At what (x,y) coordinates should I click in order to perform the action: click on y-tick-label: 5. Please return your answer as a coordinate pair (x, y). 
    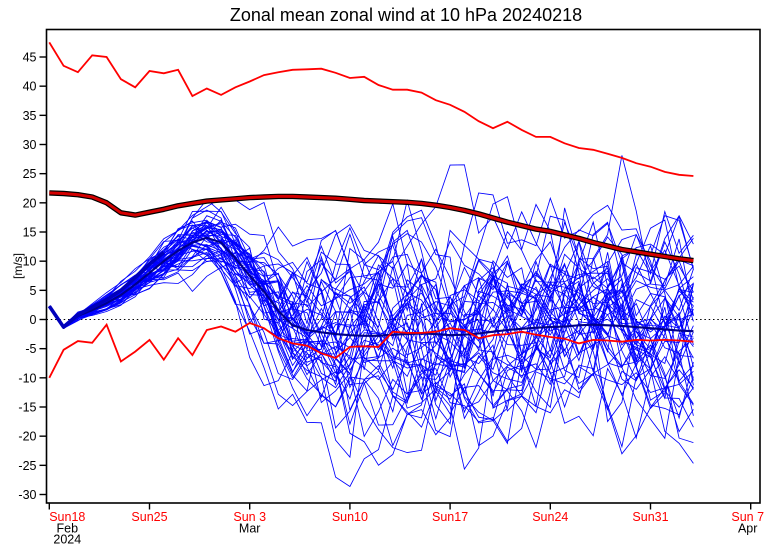
    Looking at the image, I should click on (33, 291).